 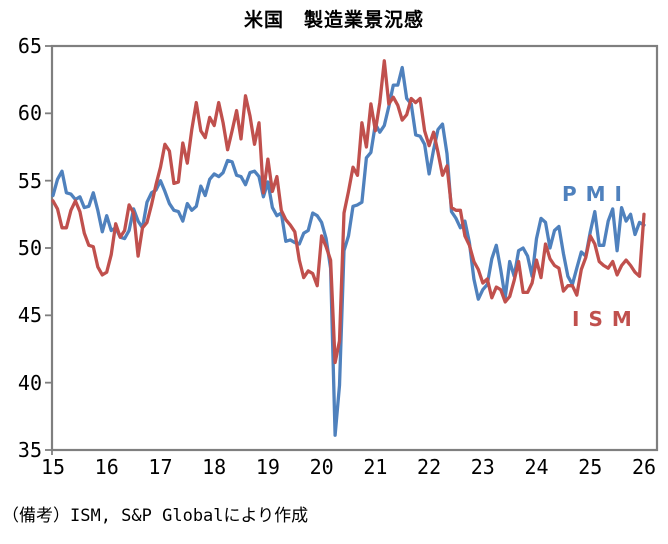 What do you see at coordinates (29, 180) in the screenshot?
I see `y-tick-label: 55` at bounding box center [29, 180].